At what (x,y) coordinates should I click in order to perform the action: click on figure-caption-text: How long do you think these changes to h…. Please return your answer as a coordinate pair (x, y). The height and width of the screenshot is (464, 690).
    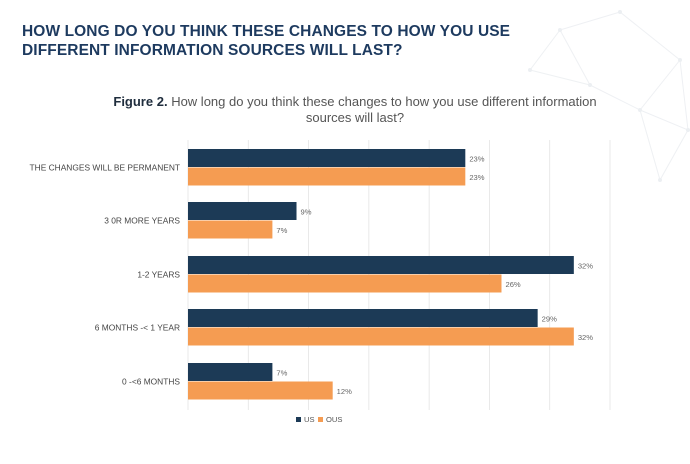
    Looking at the image, I should click on (384, 109).